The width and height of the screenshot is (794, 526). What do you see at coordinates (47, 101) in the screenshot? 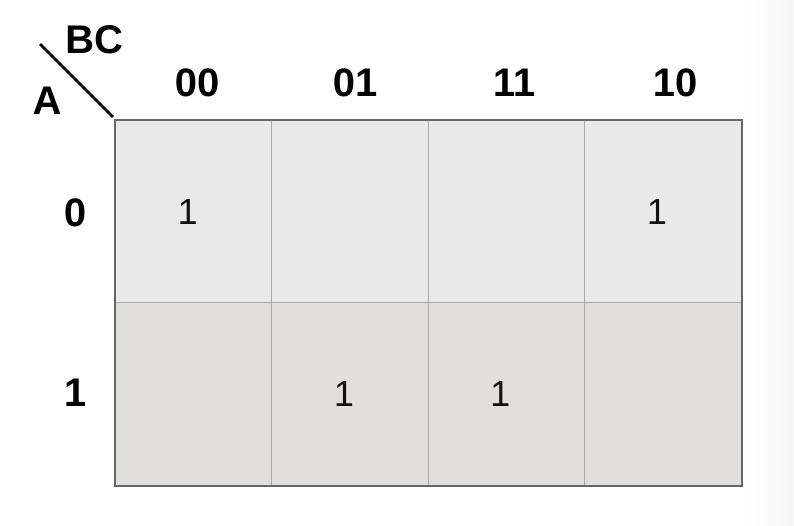
I see `row-variable-label: A` at bounding box center [47, 101].